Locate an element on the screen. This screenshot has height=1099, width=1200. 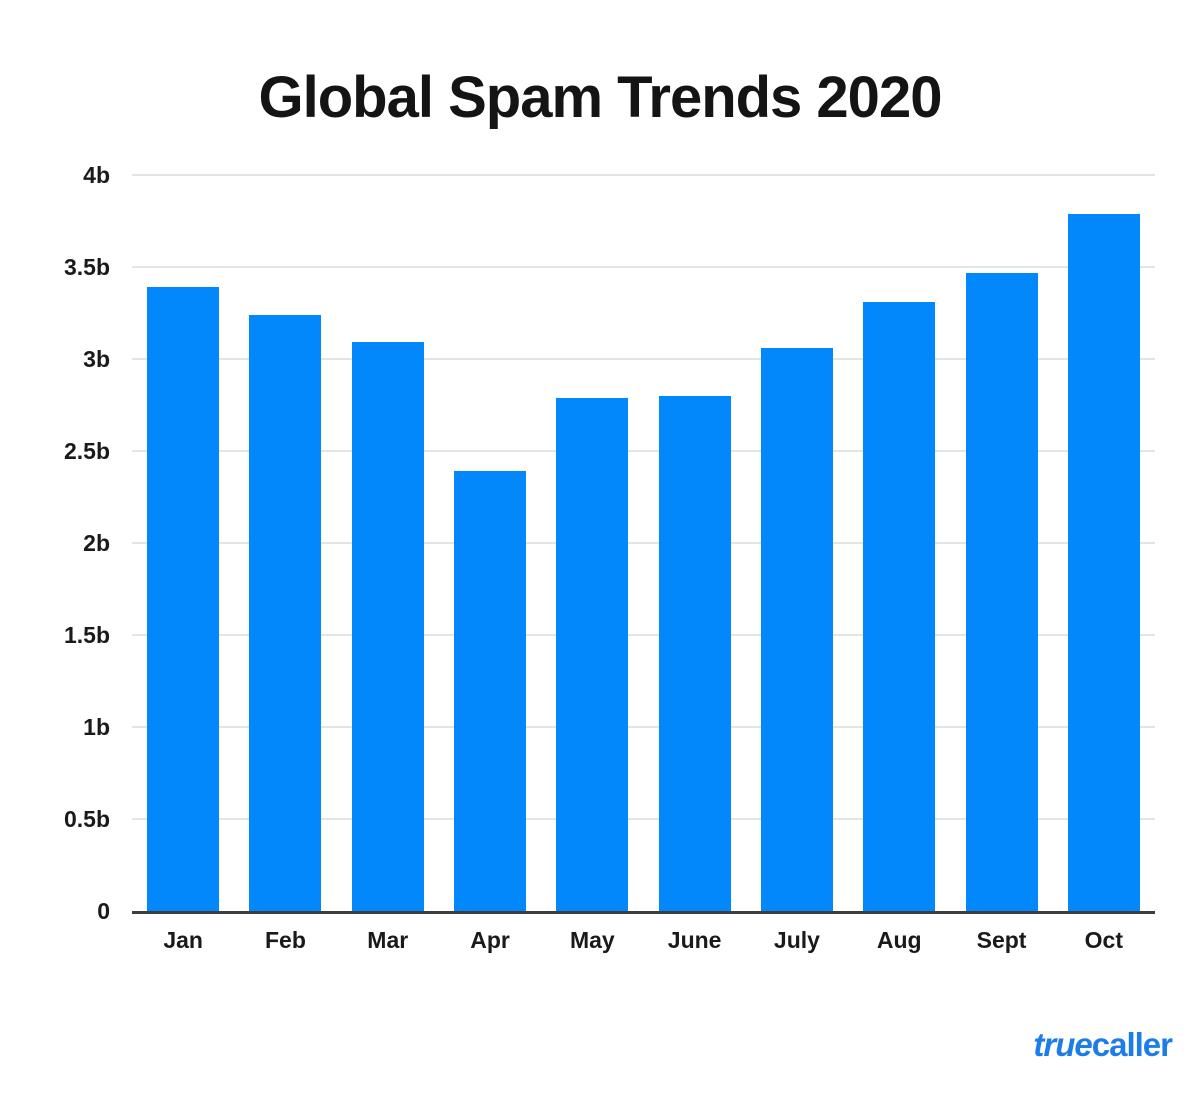
bar-july is located at coordinates (796, 629).